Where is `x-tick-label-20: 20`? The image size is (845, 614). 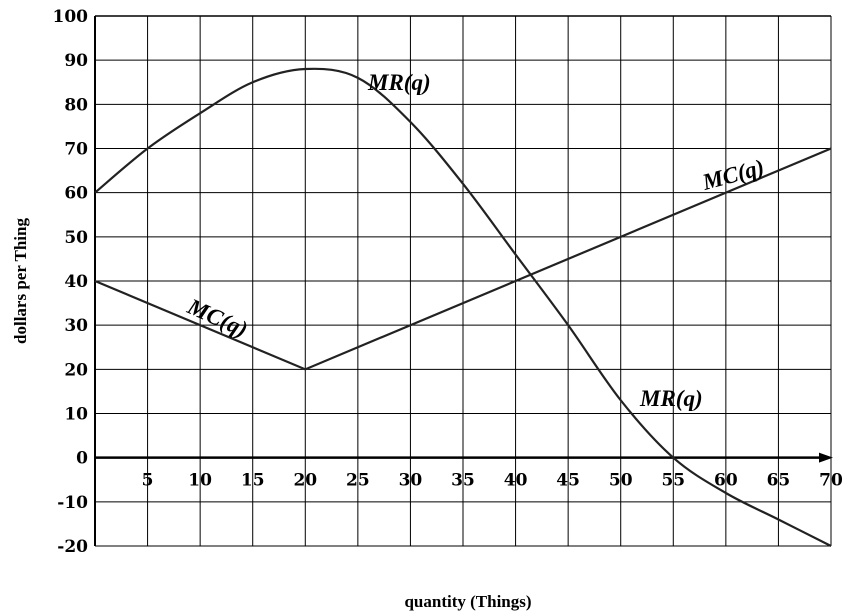 x-tick-label-20: 20 is located at coordinates (305, 481).